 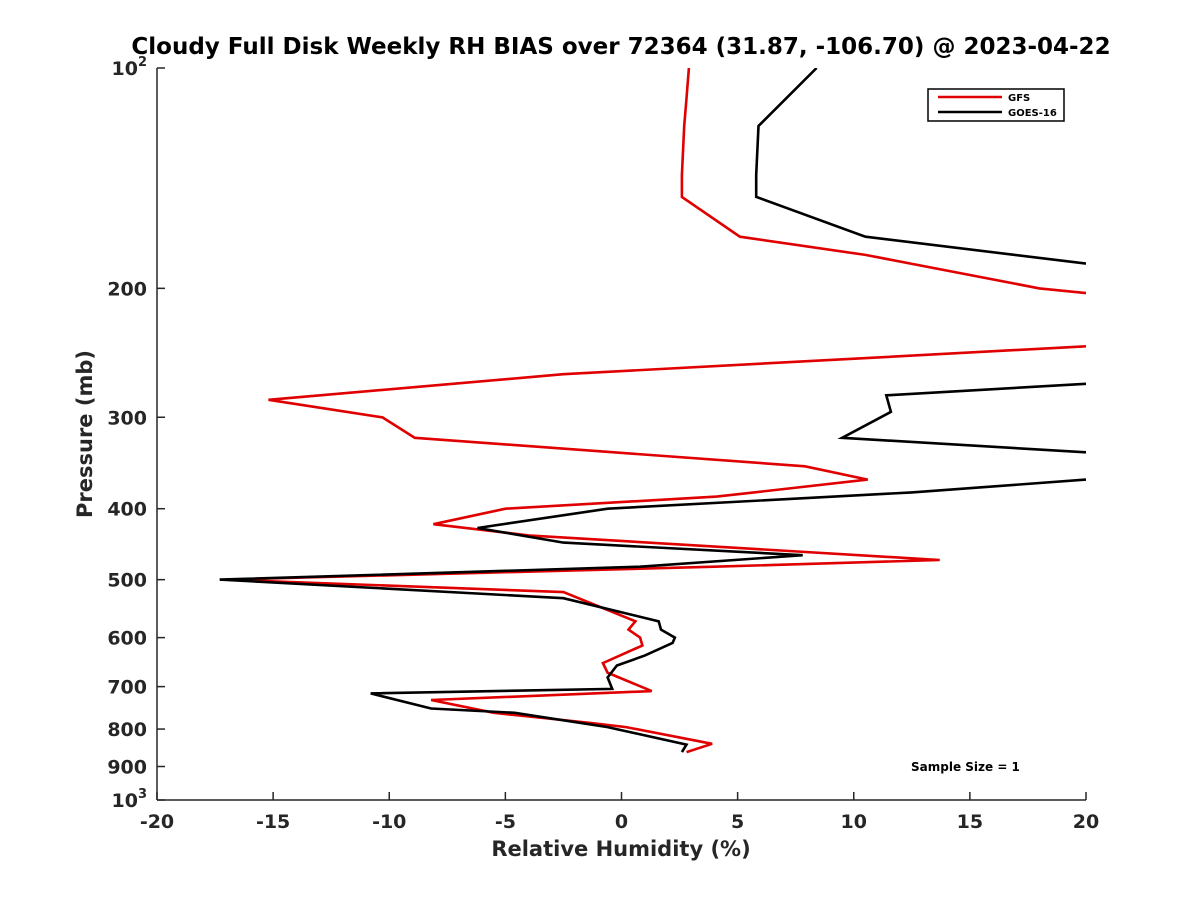 What do you see at coordinates (1086, 822) in the screenshot?
I see `x-tick-label: 20` at bounding box center [1086, 822].